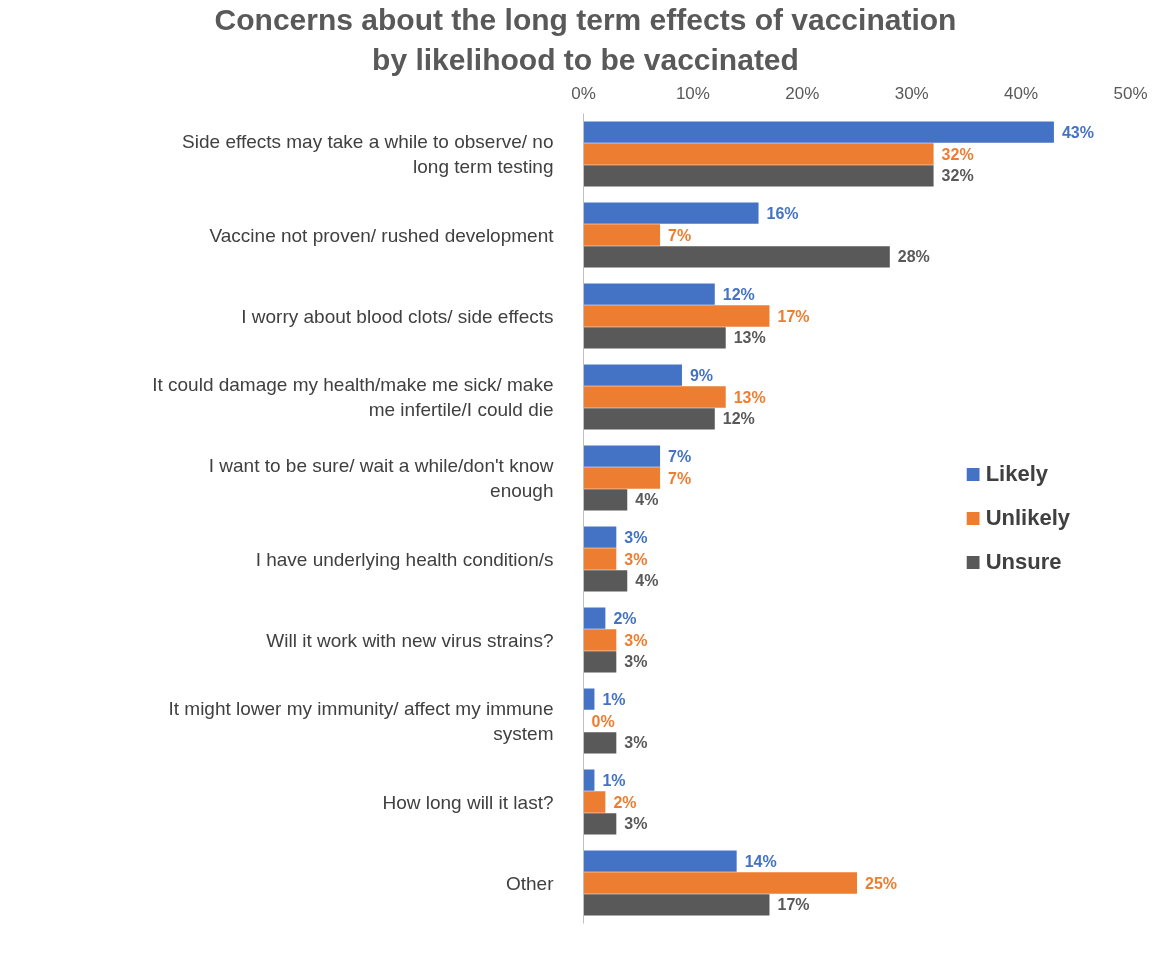  What do you see at coordinates (1021, 93) in the screenshot?
I see `x-tick-label: 40%` at bounding box center [1021, 93].